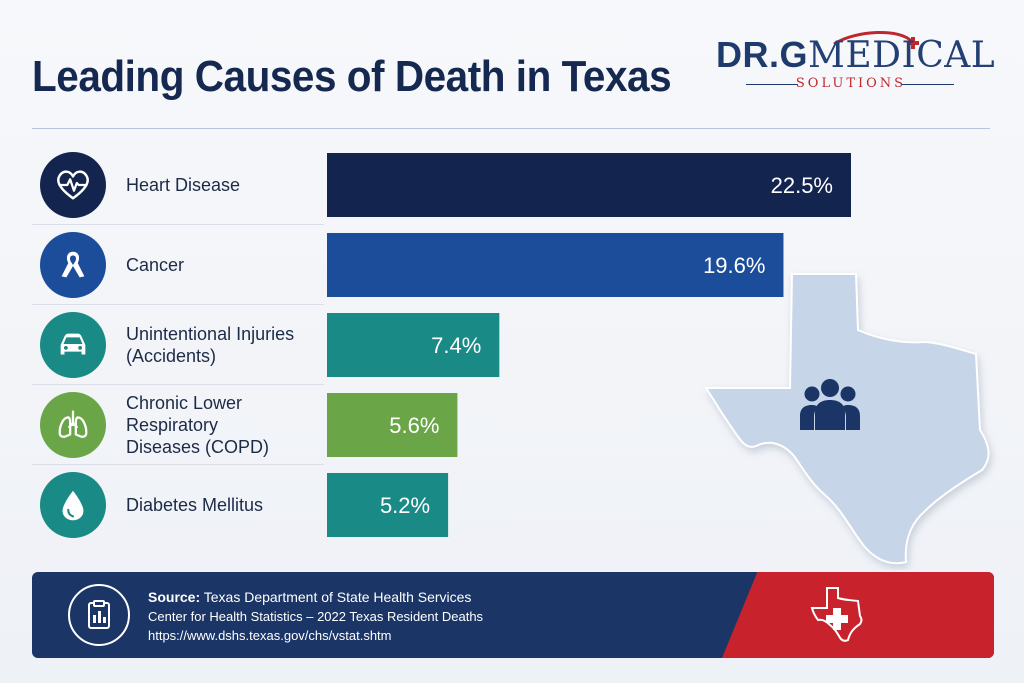  I want to click on bar-value-label-0: 22.5%, so click(802, 185).